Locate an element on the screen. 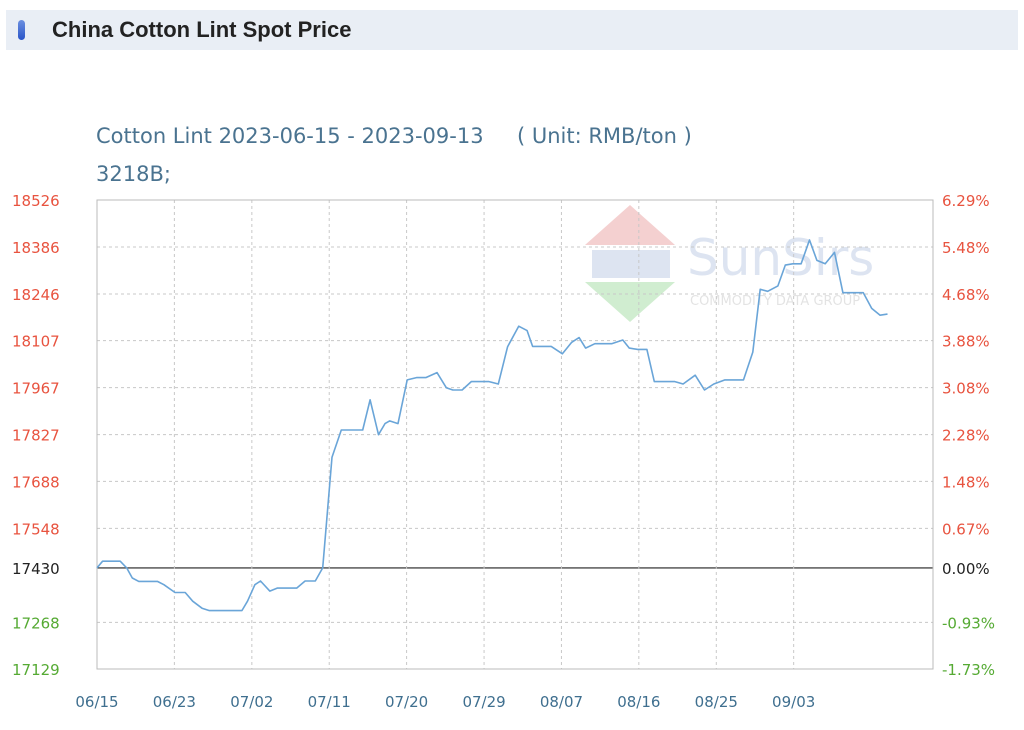 This screenshot has height=730, width=1024. y2-tick-label: 6.29% is located at coordinates (966, 201).